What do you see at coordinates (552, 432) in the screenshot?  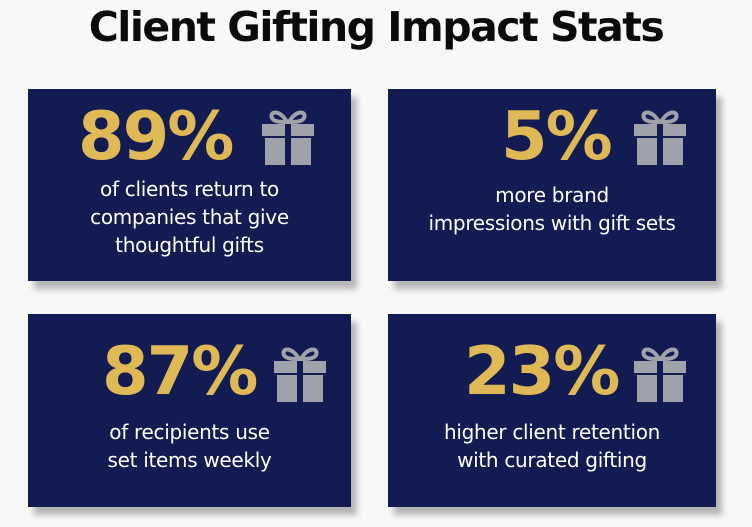 I see `description-line: higher client retention` at bounding box center [552, 432].